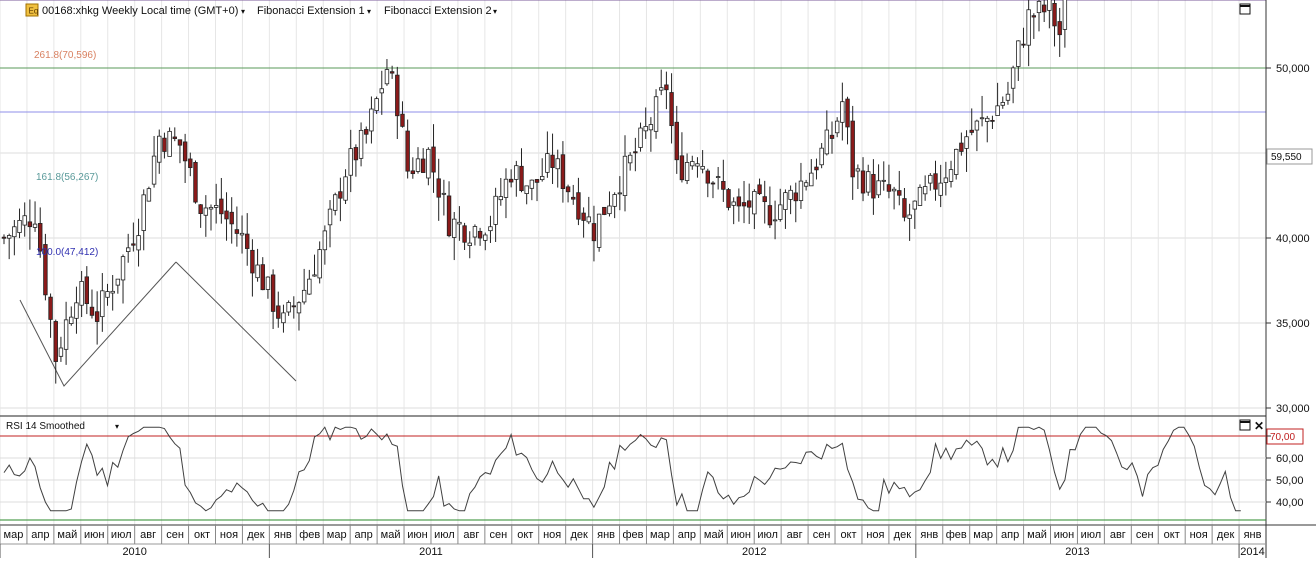 The width and height of the screenshot is (1316, 563). I want to click on rsi-maximize-icon, so click(1245, 425).